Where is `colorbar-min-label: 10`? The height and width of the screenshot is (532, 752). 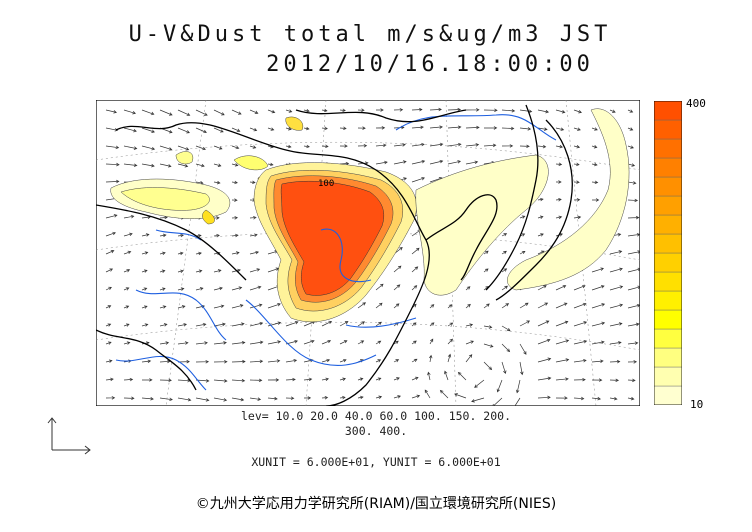
colorbar-min-label: 10 is located at coordinates (697, 404).